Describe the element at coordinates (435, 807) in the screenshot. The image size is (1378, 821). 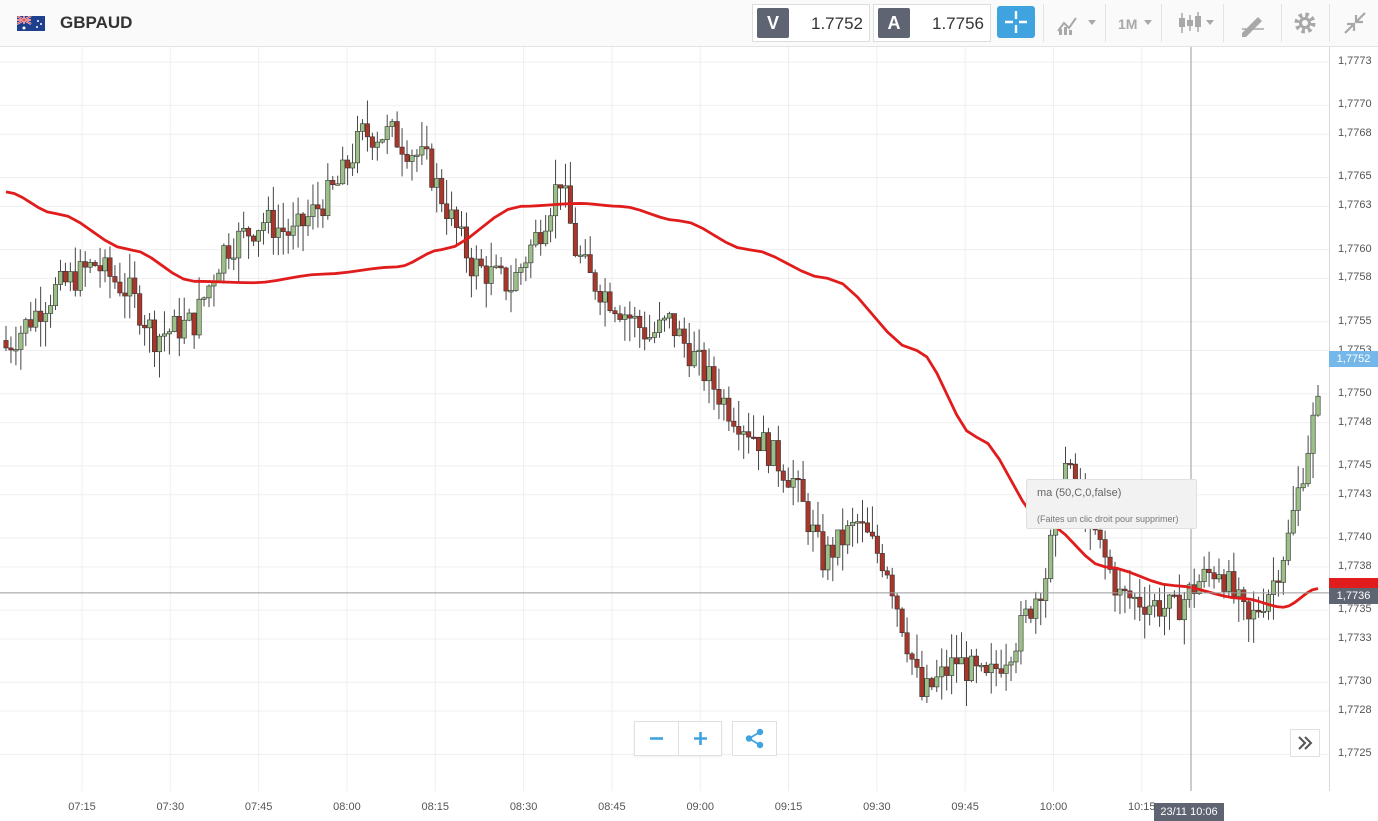
I see `time-tick-label: 08:15` at that location.